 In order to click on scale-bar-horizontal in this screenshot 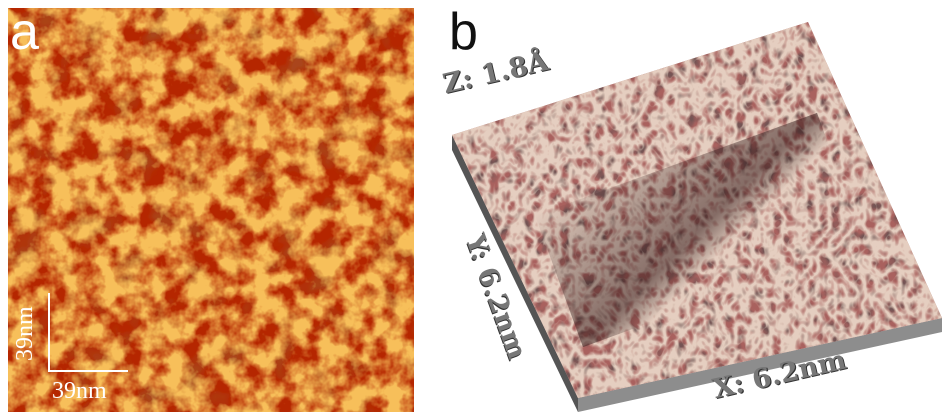, I will do `click(88, 371)`.